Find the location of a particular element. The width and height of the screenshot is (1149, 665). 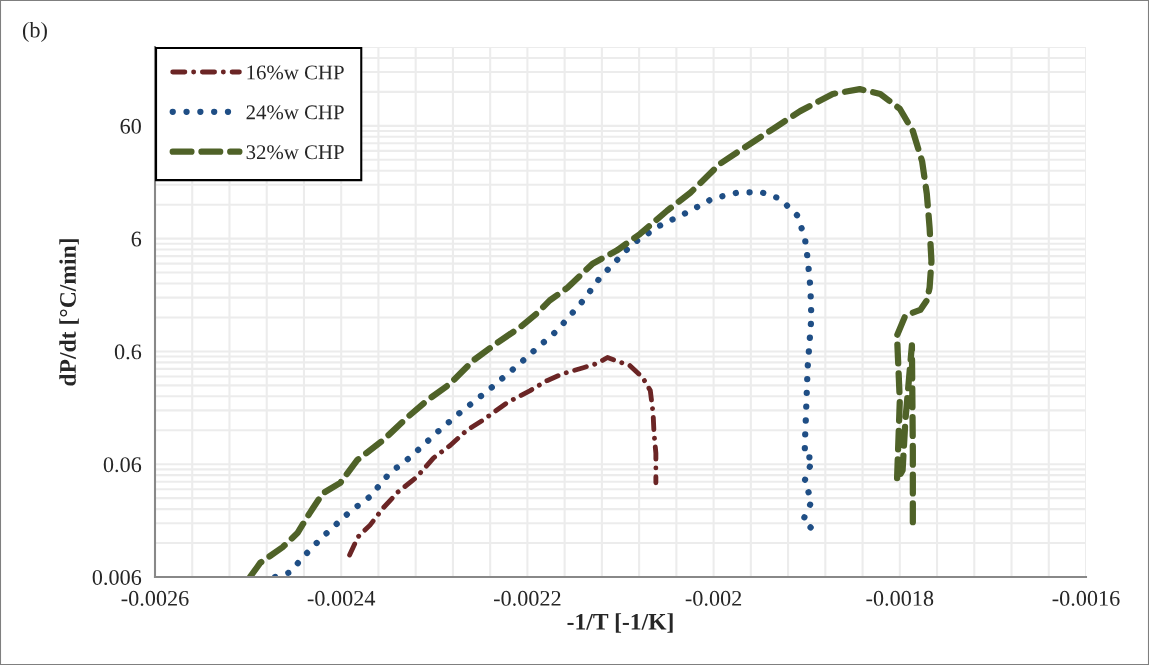

text: (b) is located at coordinates (34, 32).